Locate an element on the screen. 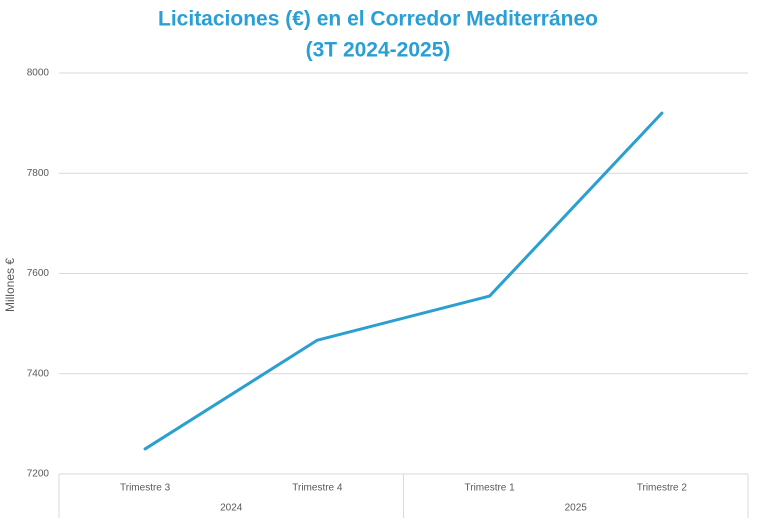 The image size is (759, 523). x-tick-label: Trimestre 4 is located at coordinates (317, 488).